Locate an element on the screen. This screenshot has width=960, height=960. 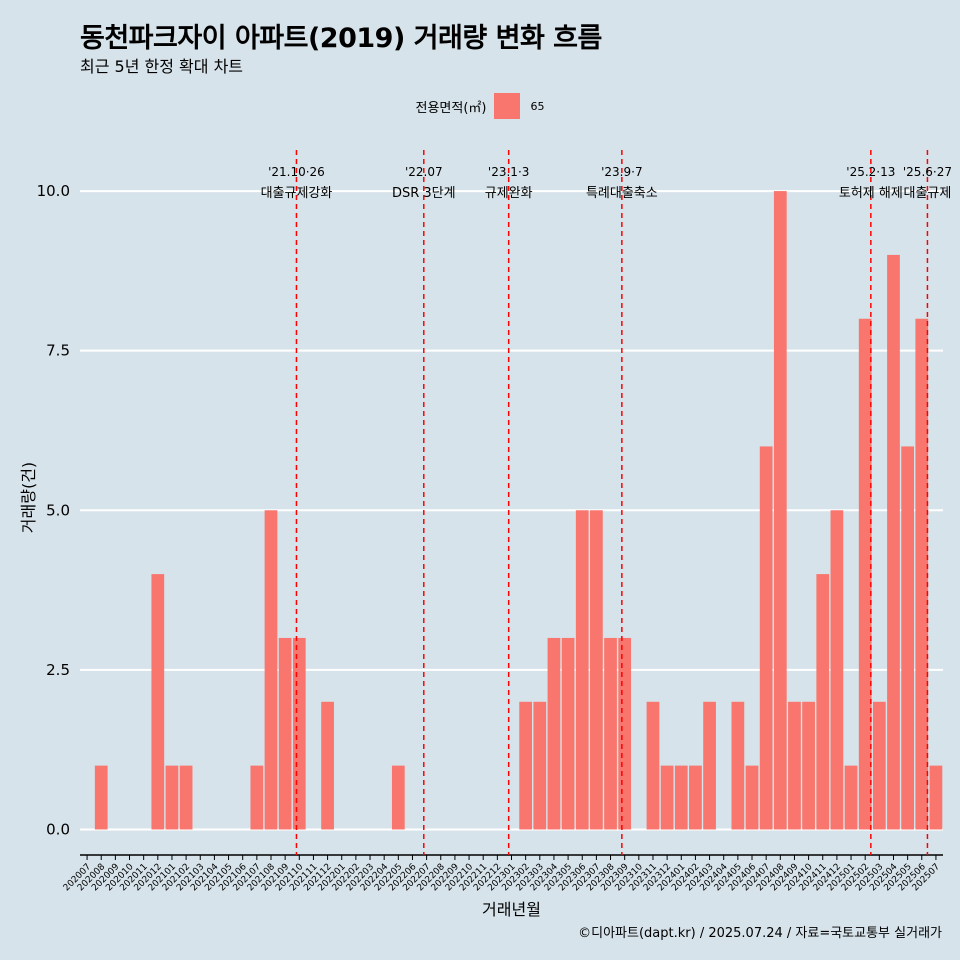
event-name-label: 대출규제 is located at coordinates (928, 193).